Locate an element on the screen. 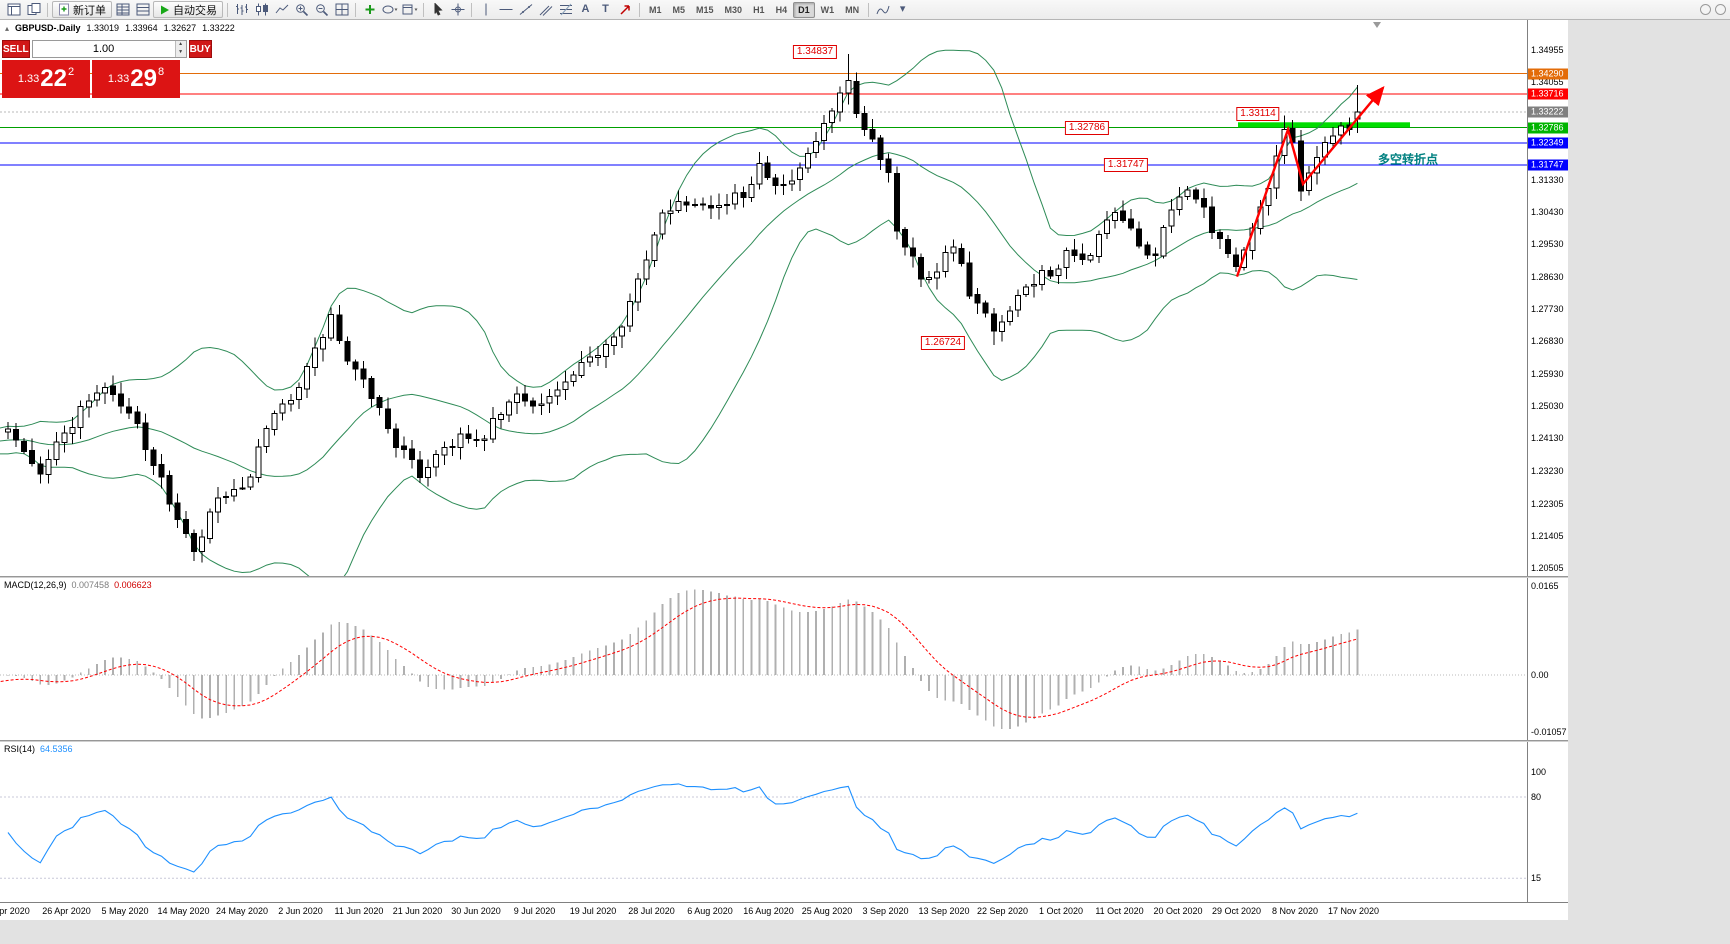  volume-input is located at coordinates (103, 49).